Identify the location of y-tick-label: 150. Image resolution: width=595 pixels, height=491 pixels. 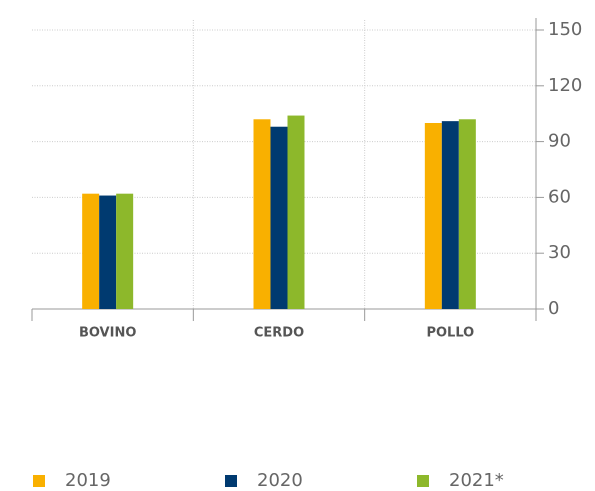
(565, 29).